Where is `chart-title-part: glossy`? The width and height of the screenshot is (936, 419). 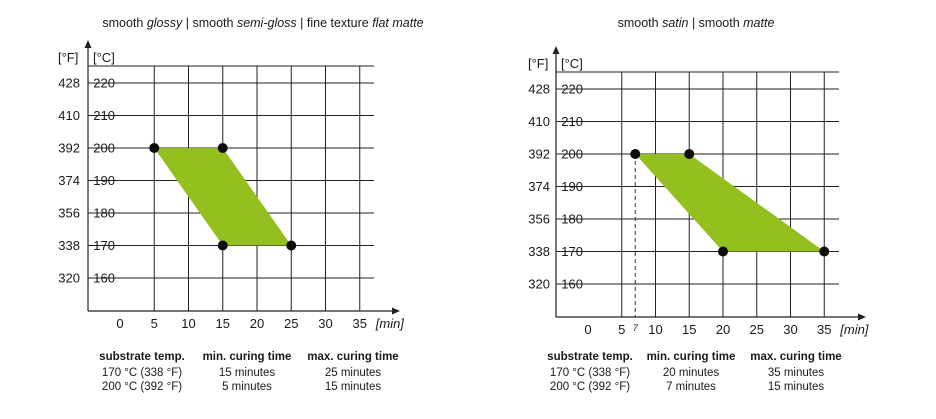 chart-title-part: glossy is located at coordinates (165, 23).